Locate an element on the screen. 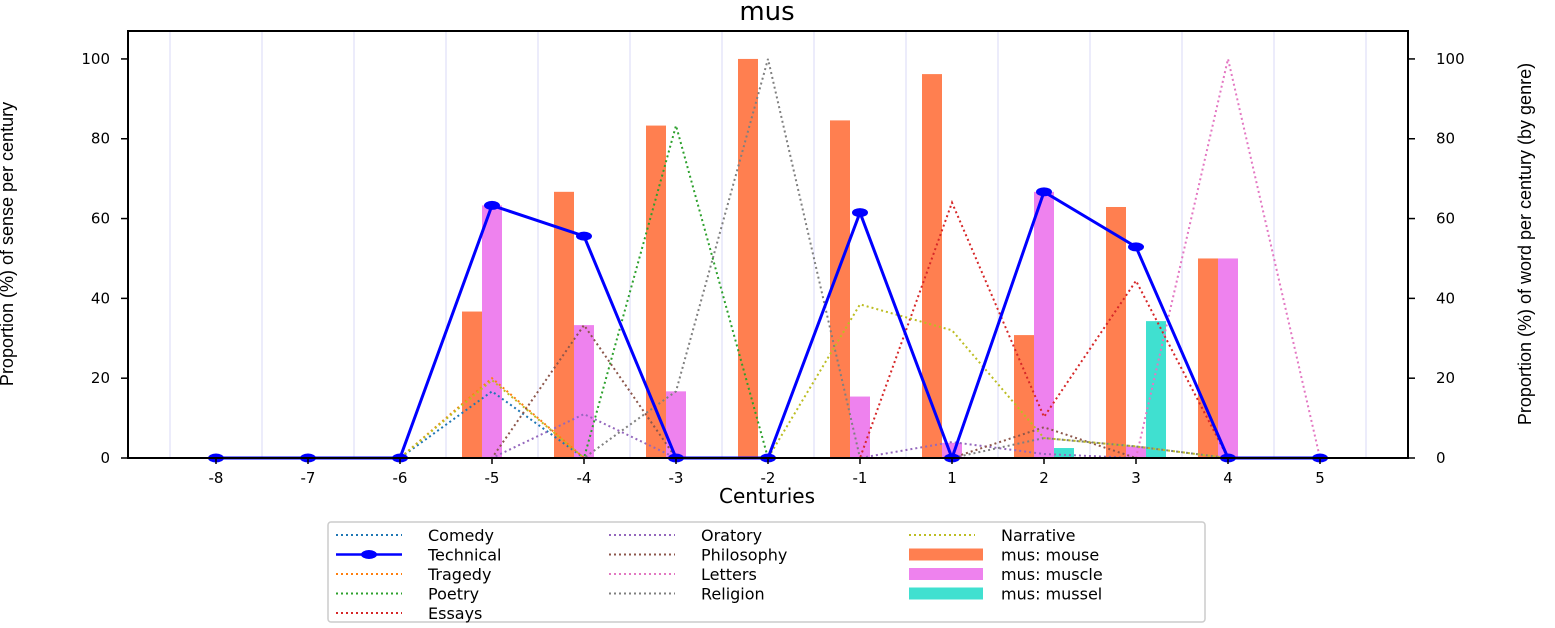  y-tick-label-right: 0 is located at coordinates (1441, 458).